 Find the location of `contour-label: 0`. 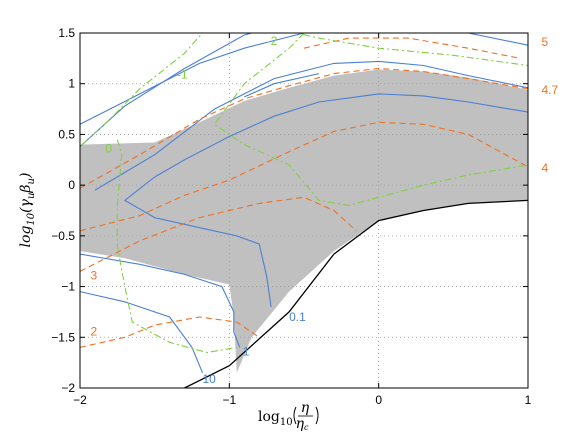

contour-label: 0 is located at coordinates (108, 149).